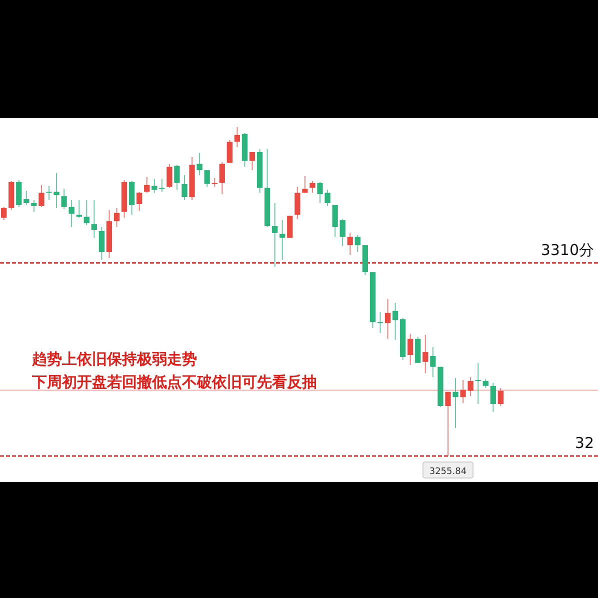 This screenshot has height=598, width=598. Describe the element at coordinates (174, 382) in the screenshot. I see `annotation: 下周初开盘若回撤低点不破依旧可先看反抽` at that location.